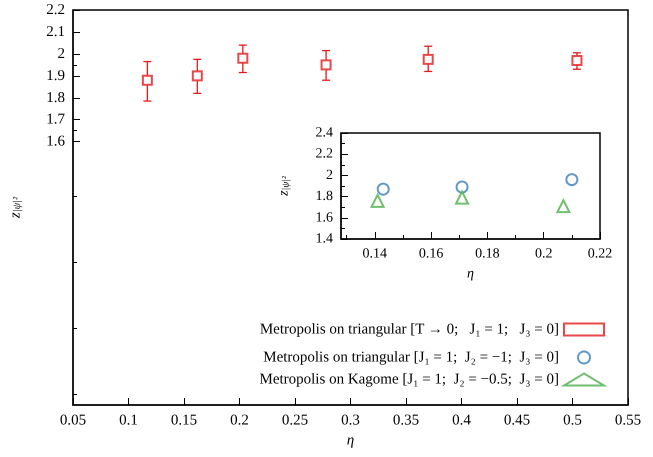 This screenshot has height=457, width=653. I want to click on x-tick-label: 0.15, so click(184, 420).